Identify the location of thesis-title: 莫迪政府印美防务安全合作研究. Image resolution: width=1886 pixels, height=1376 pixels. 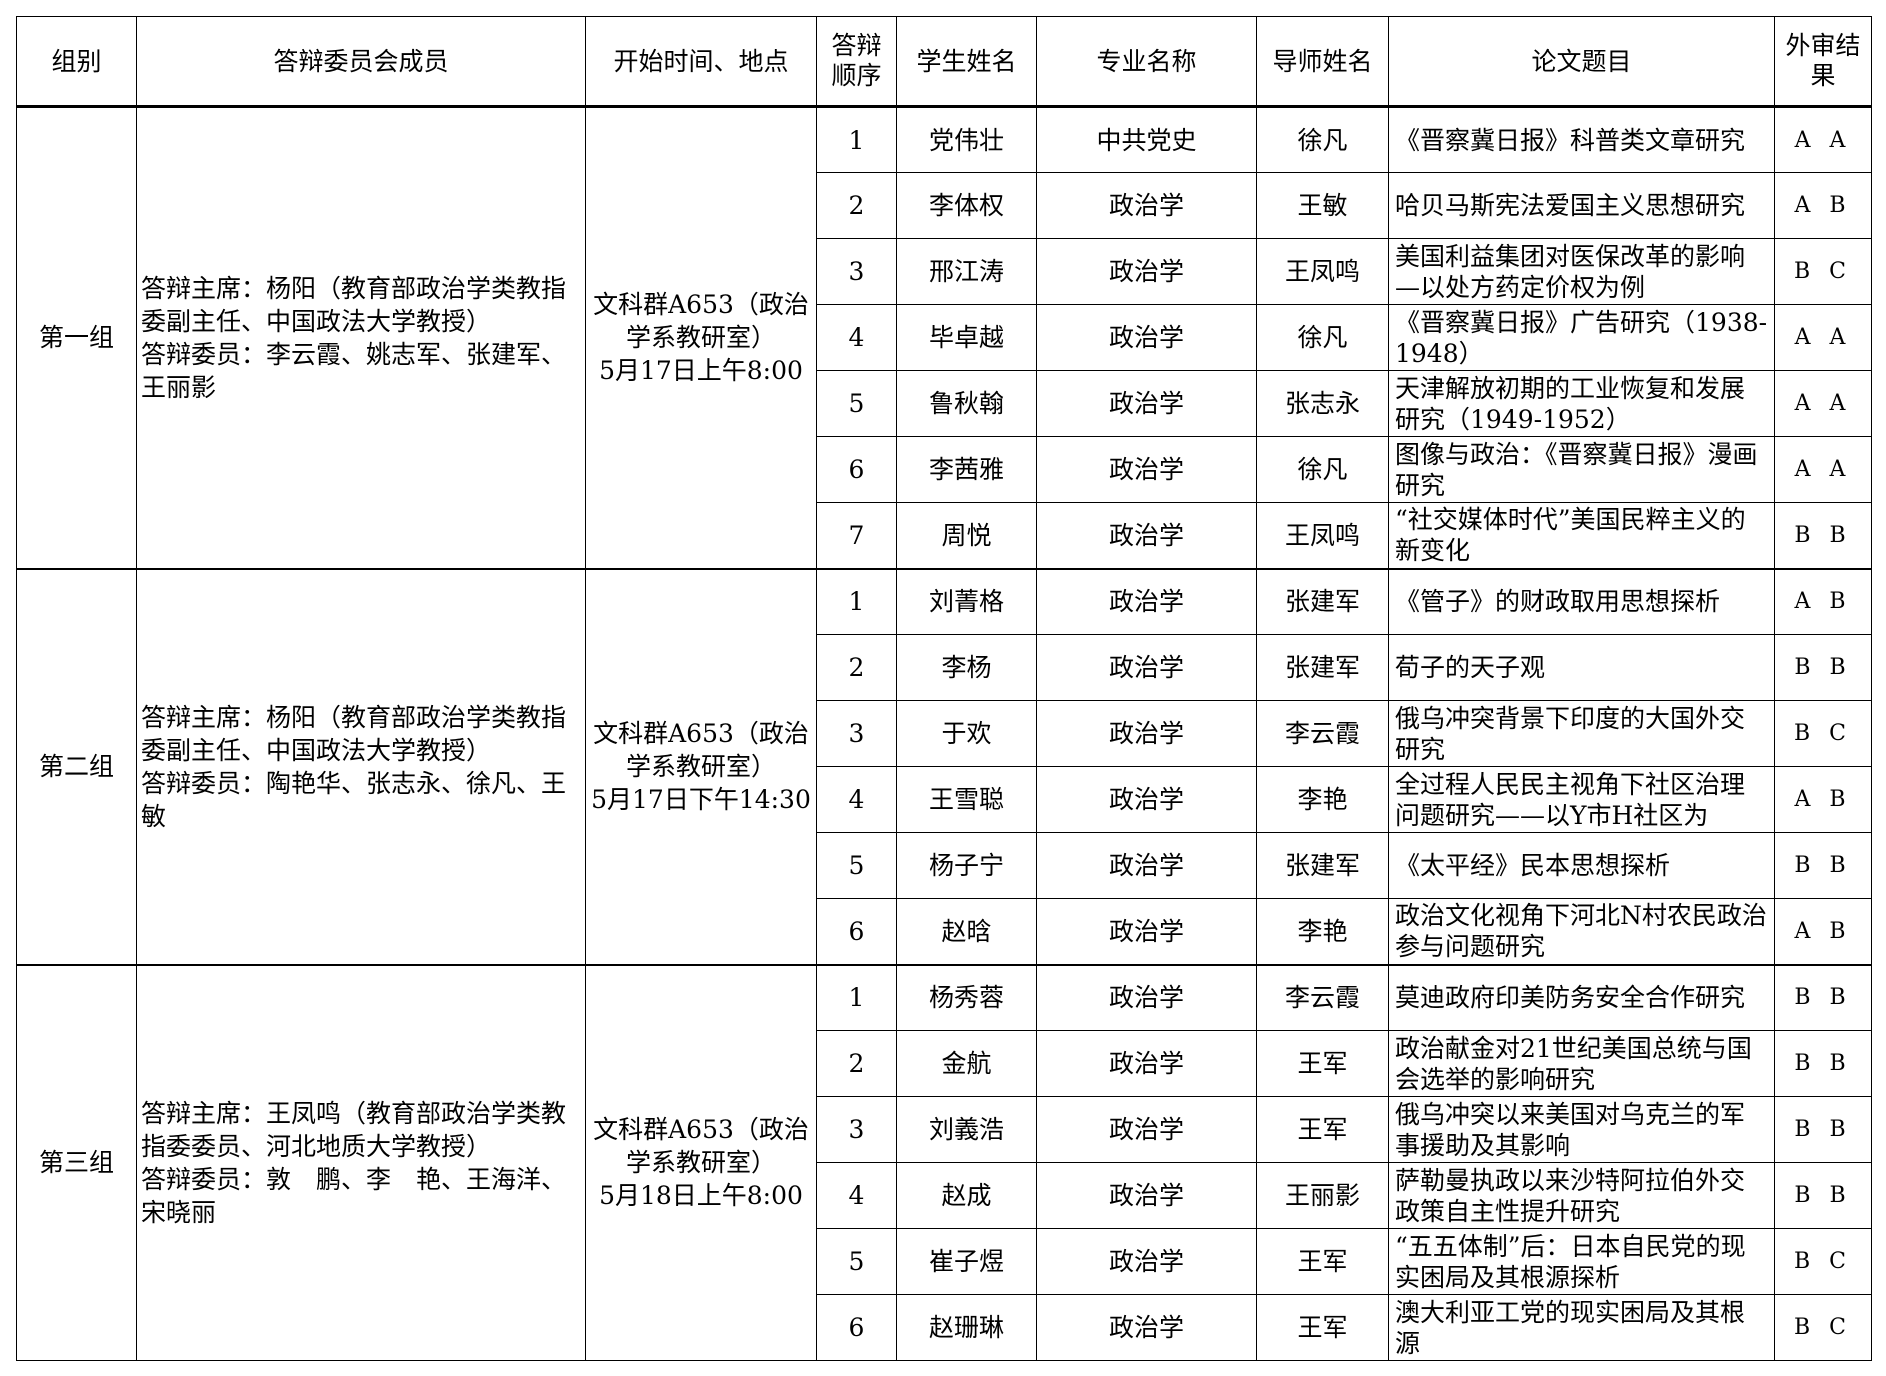
(1581, 997).